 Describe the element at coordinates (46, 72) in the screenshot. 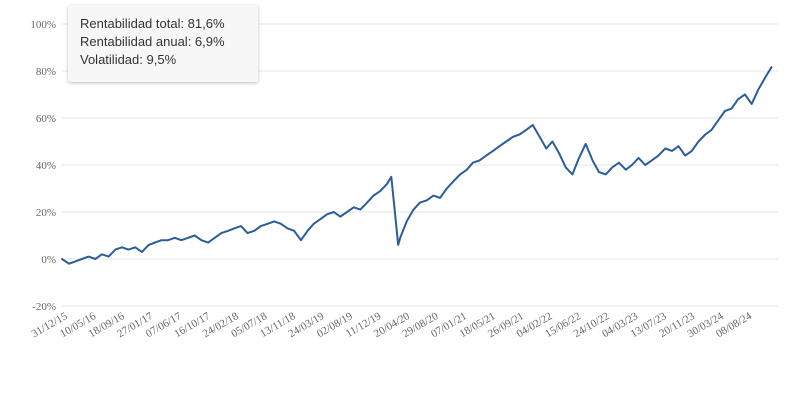

I see `y-tick-label: 80%` at that location.